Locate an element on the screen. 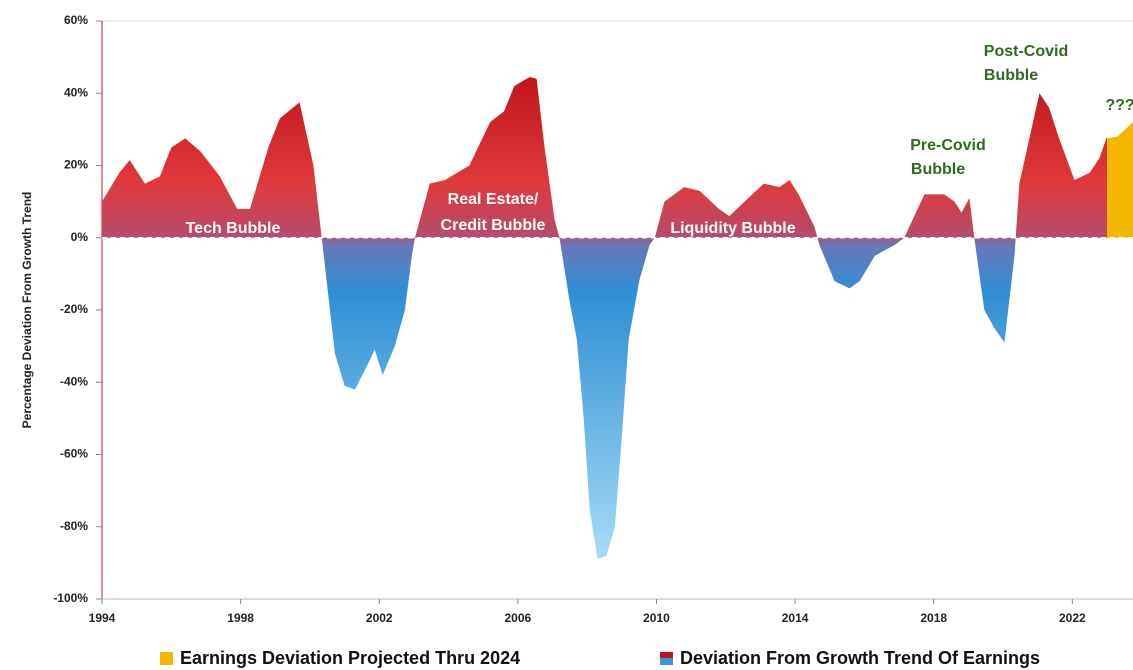 The width and height of the screenshot is (1133, 670). x-tick-label: 2014 is located at coordinates (795, 618).